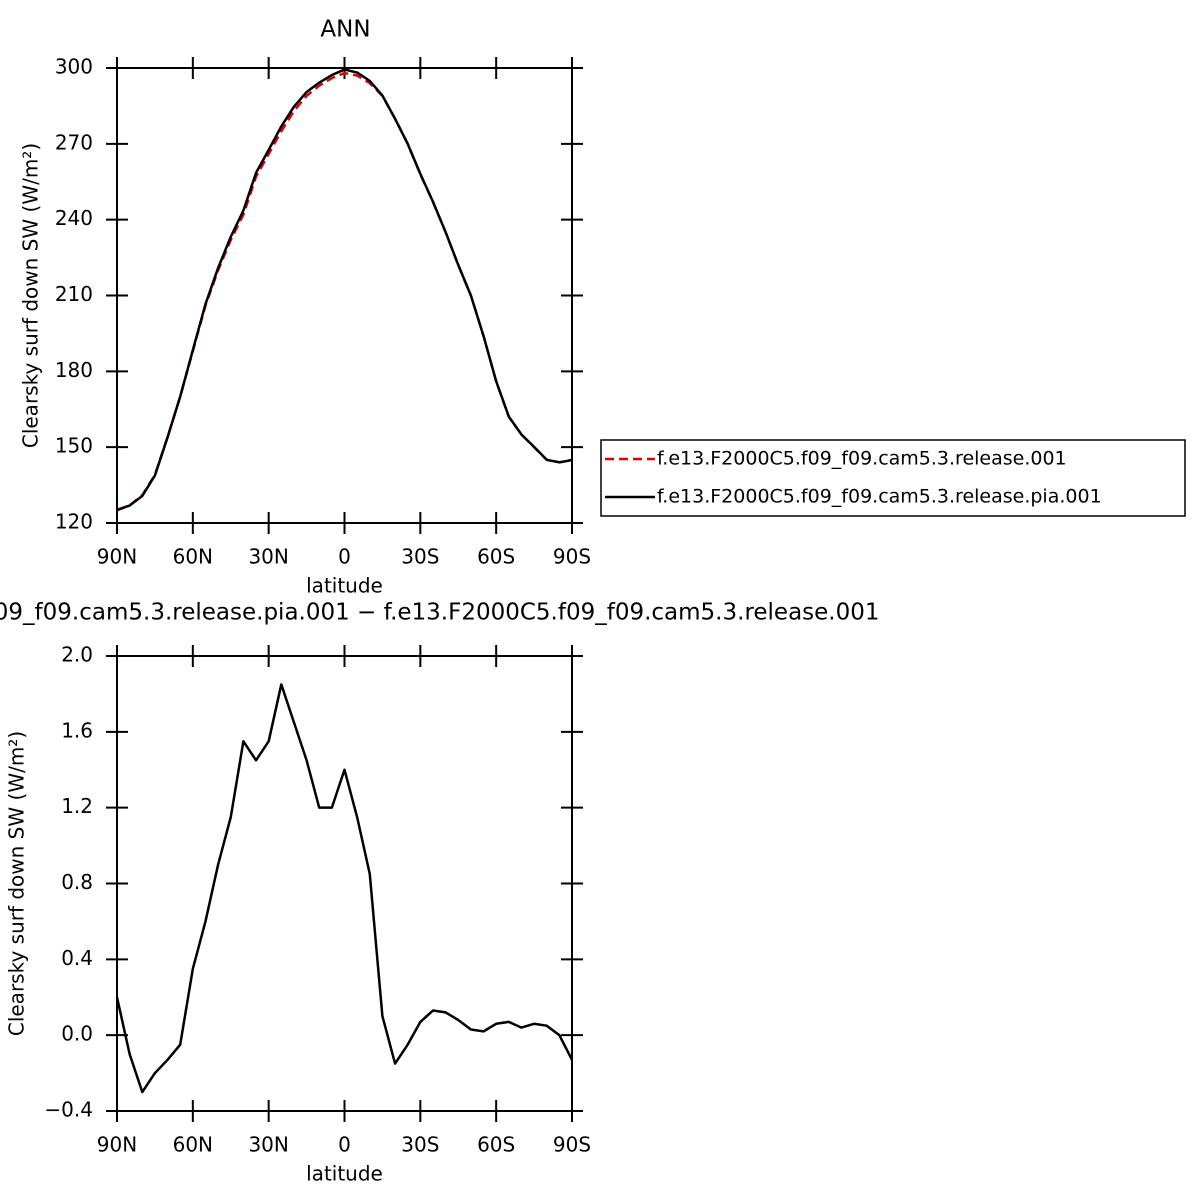 This screenshot has width=1202, height=1202. Describe the element at coordinates (345, 30) in the screenshot. I see `chart-title: ANN` at that location.